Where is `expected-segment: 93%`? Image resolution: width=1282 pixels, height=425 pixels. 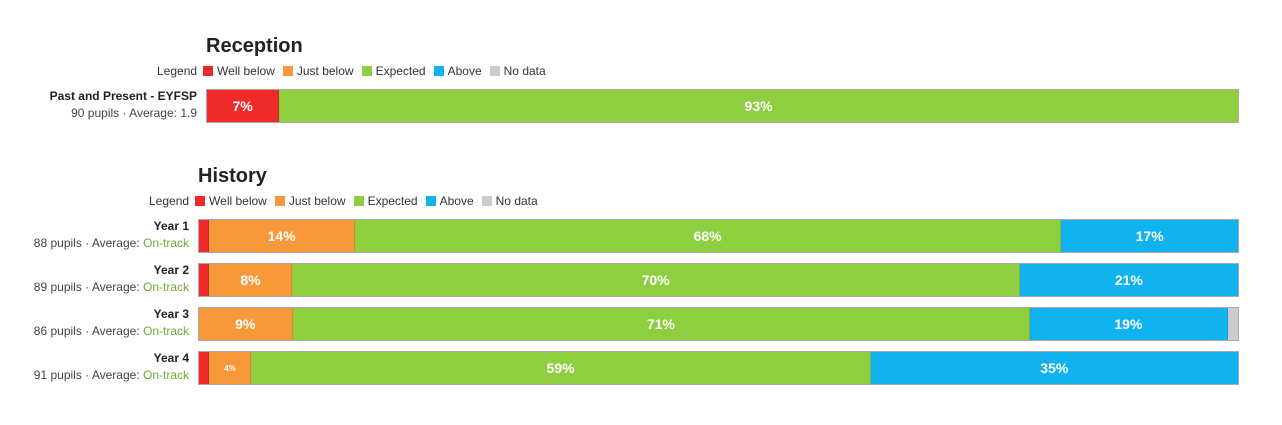 expected-segment: 93% is located at coordinates (758, 106).